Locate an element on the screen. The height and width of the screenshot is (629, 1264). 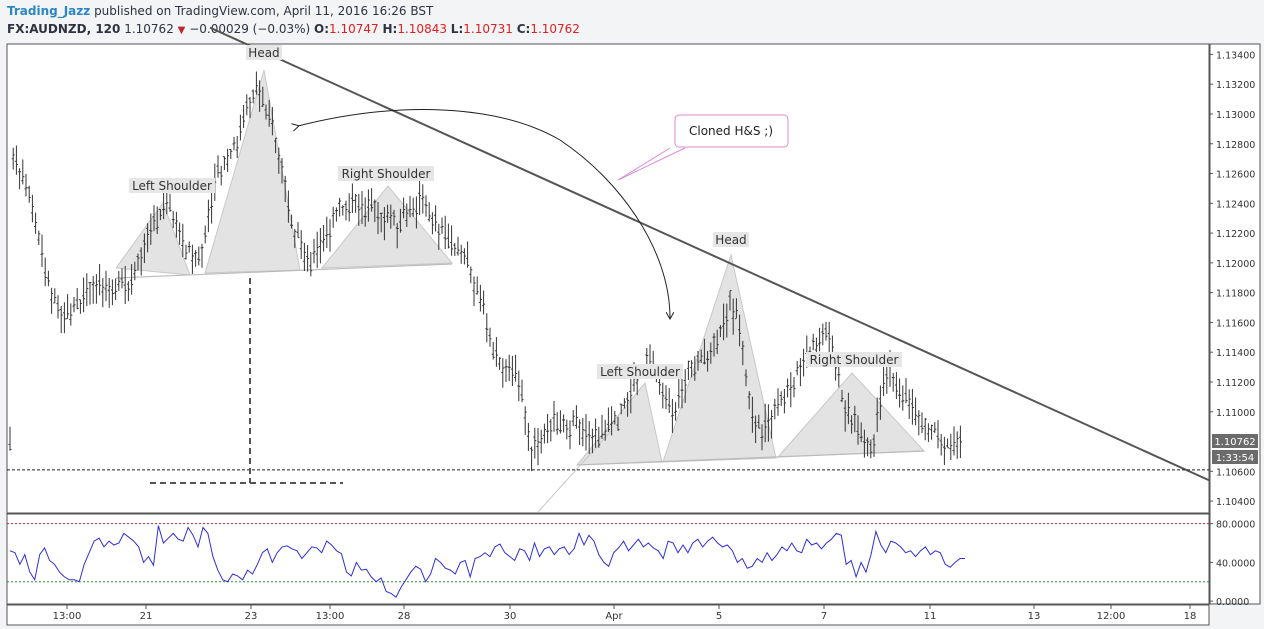
low-value: 1.10731 is located at coordinates (488, 29).